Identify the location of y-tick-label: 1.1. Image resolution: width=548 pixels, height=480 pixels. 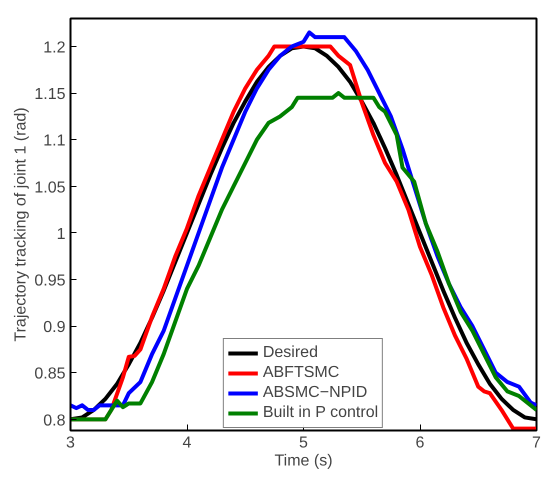
(54, 141).